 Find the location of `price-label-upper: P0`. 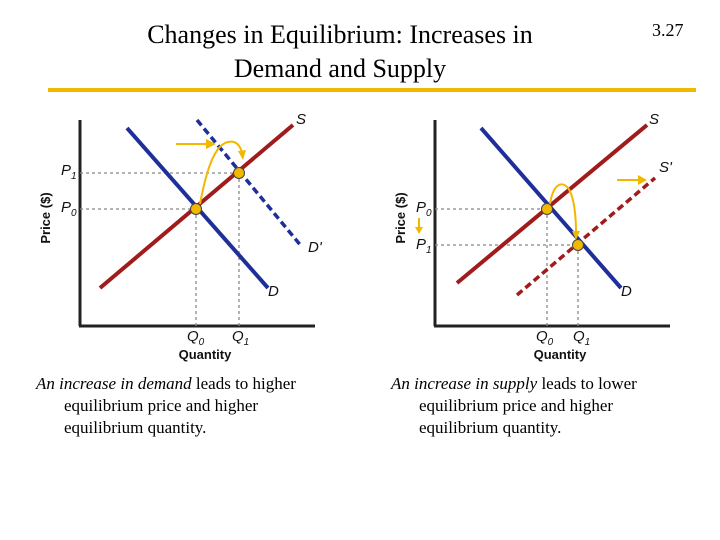

price-label-upper: P0 is located at coordinates (424, 209).